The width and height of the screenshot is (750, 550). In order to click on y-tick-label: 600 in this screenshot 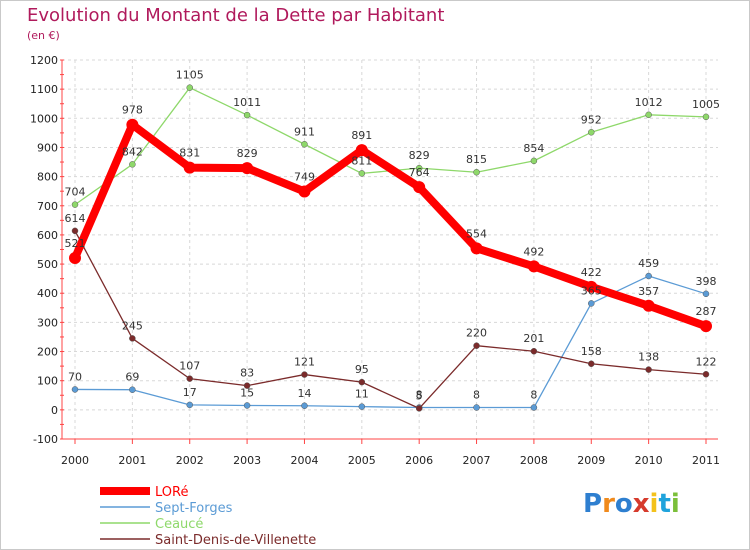, I will do `click(47, 235)`.